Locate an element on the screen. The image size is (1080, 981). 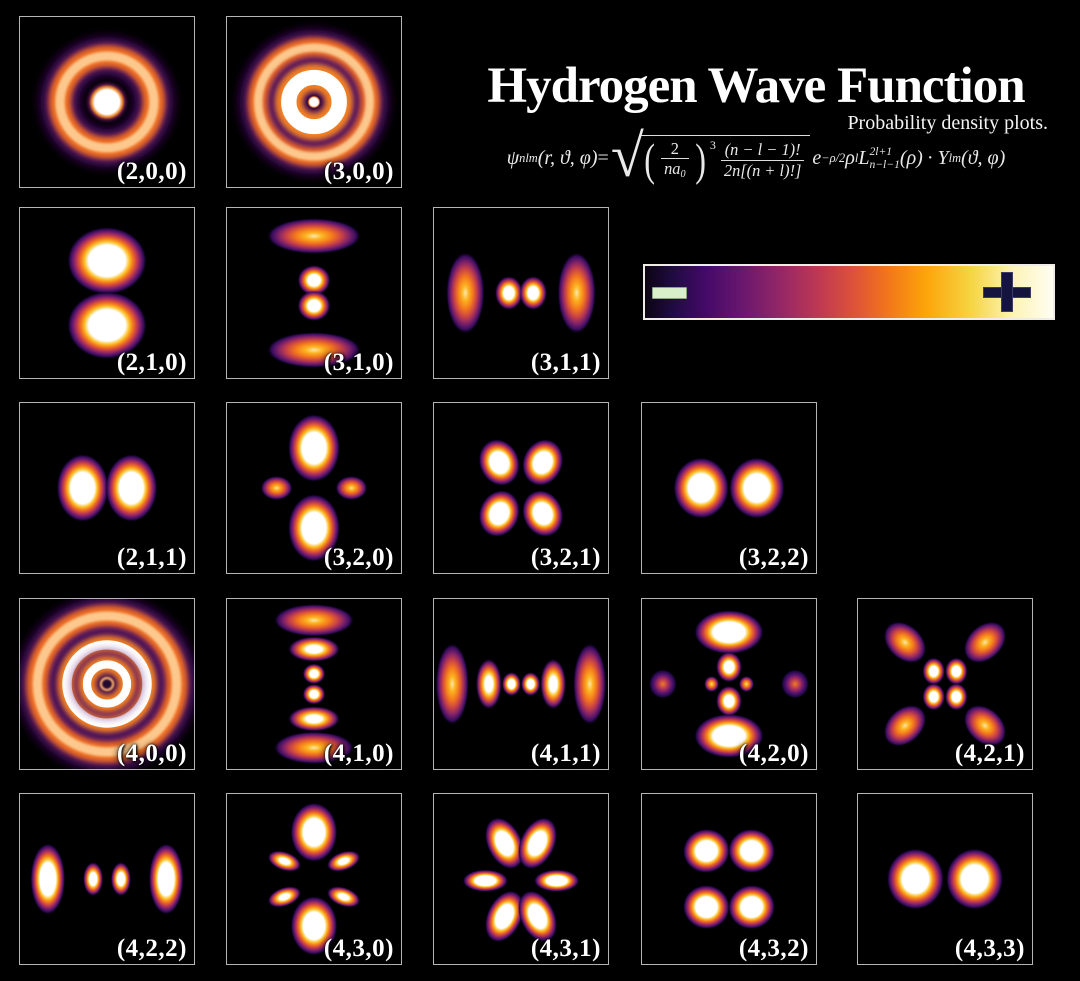
orbital-panel-4-3-0: (4,3,0) is located at coordinates (314, 879).